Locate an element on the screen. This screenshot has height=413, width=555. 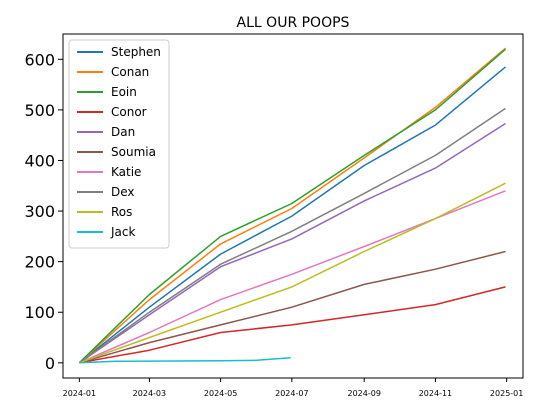
y-tick-label: 500 is located at coordinates (39, 110).